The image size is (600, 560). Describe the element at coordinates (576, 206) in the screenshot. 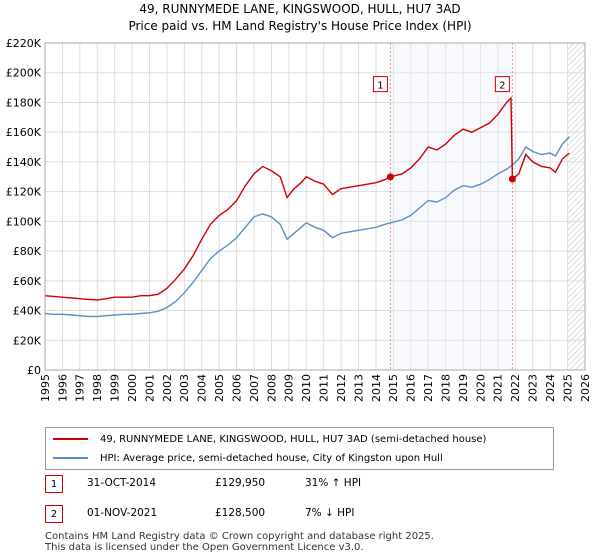

I see `future-hatch-region` at that location.